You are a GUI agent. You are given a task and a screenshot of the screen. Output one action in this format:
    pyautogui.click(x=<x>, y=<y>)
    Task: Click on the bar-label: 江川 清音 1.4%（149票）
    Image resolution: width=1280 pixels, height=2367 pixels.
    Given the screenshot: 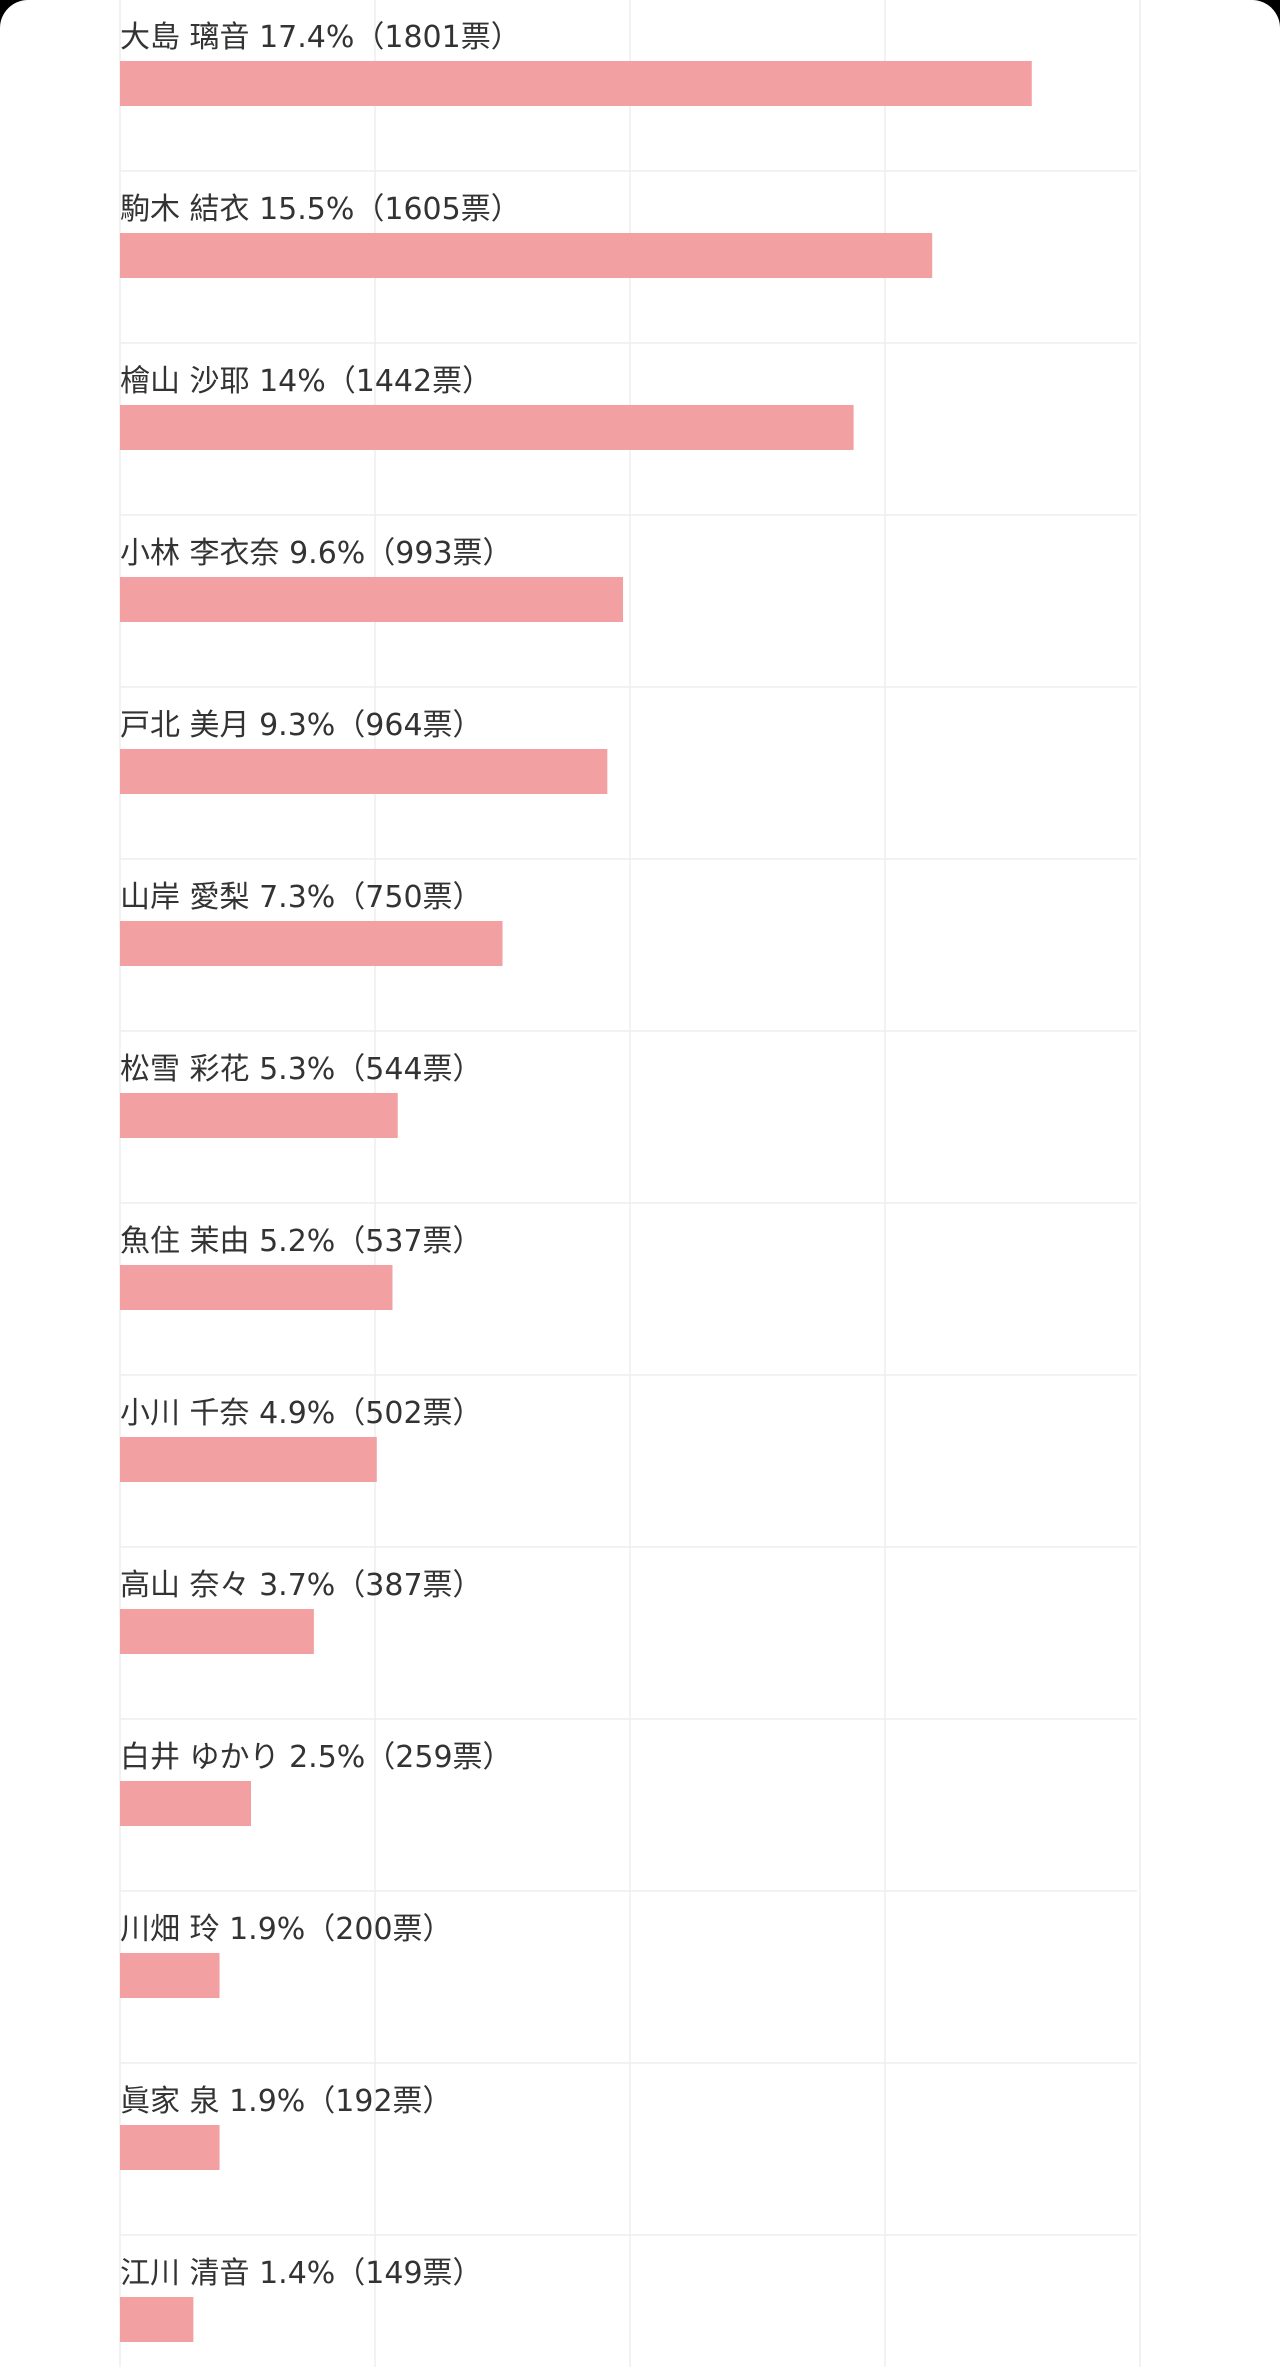 What is the action you would take?
    pyautogui.click(x=301, y=2273)
    